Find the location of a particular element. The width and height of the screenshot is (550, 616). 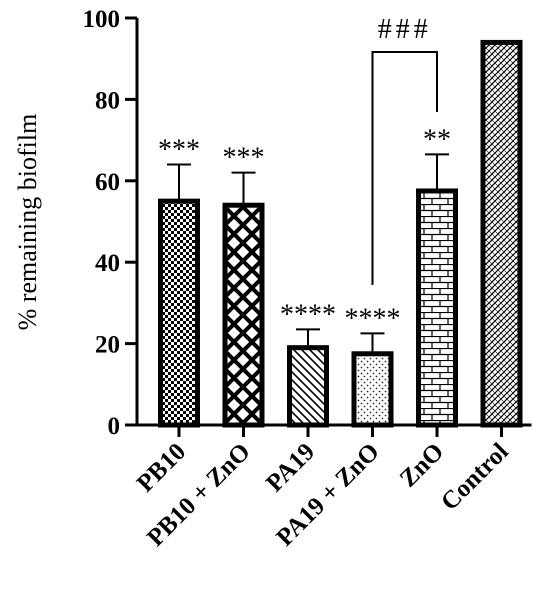

y-axis: 0 20 40 60 80 100 is located at coordinates (111, 223).